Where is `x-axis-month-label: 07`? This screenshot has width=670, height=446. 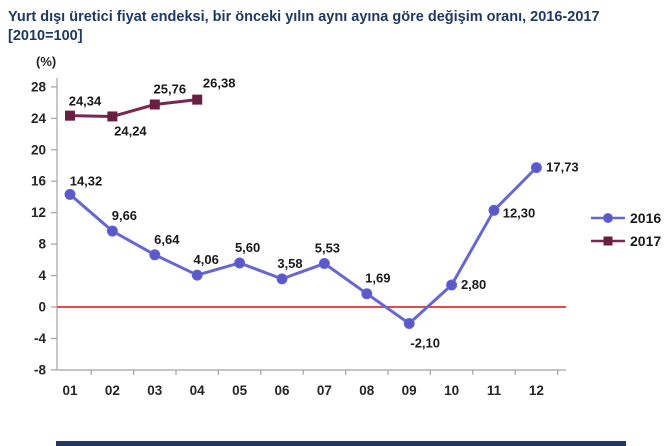 x-axis-month-label: 07 is located at coordinates (324, 390).